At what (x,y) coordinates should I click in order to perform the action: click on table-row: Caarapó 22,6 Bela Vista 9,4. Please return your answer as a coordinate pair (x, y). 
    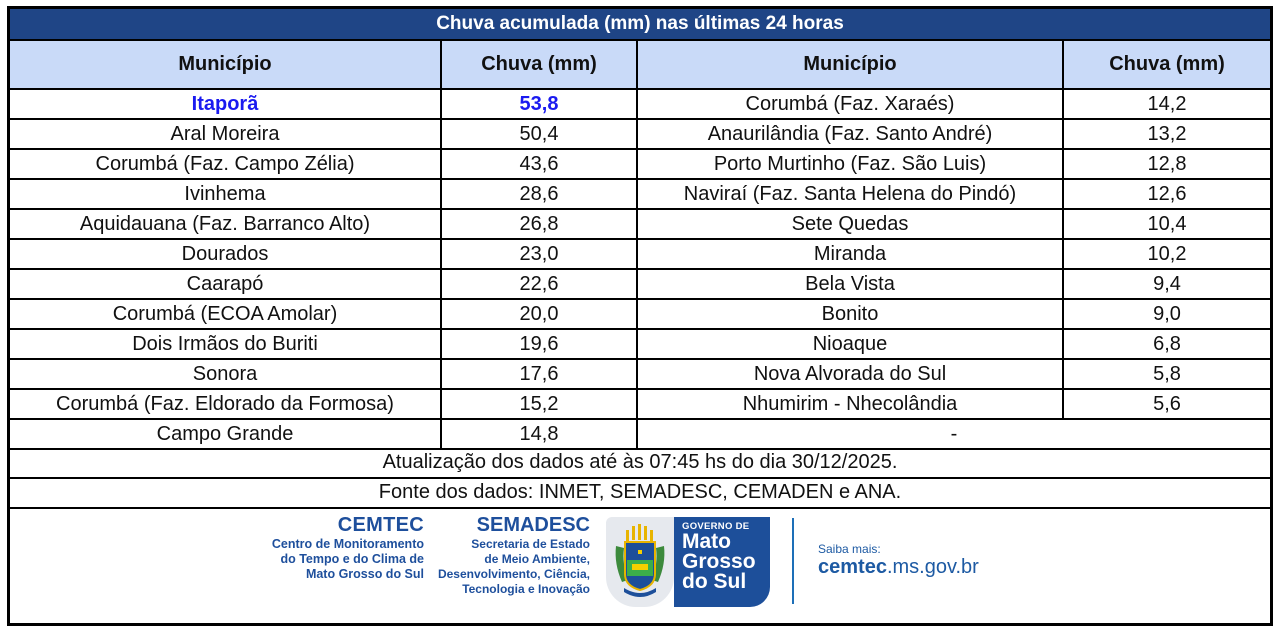
    Looking at the image, I should click on (640, 284).